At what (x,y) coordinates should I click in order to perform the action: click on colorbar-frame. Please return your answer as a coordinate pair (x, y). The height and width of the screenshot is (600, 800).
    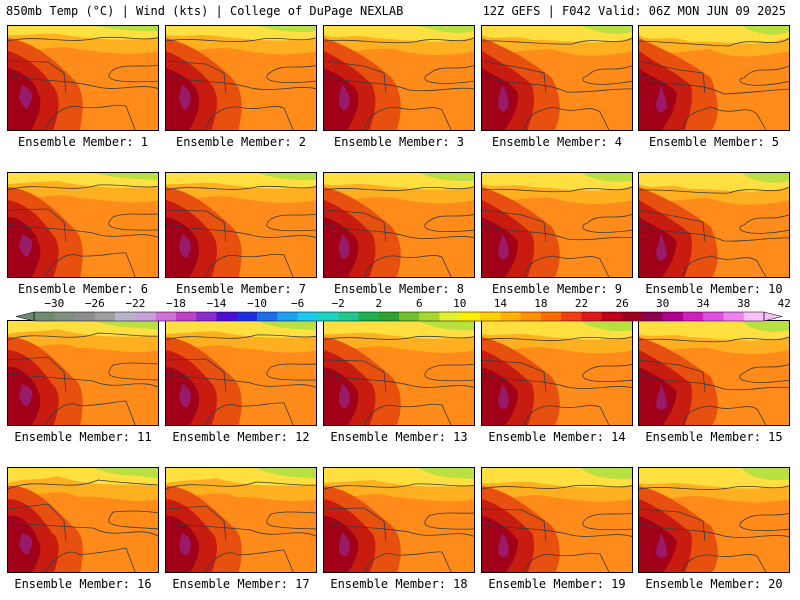
    Looking at the image, I should click on (399, 316).